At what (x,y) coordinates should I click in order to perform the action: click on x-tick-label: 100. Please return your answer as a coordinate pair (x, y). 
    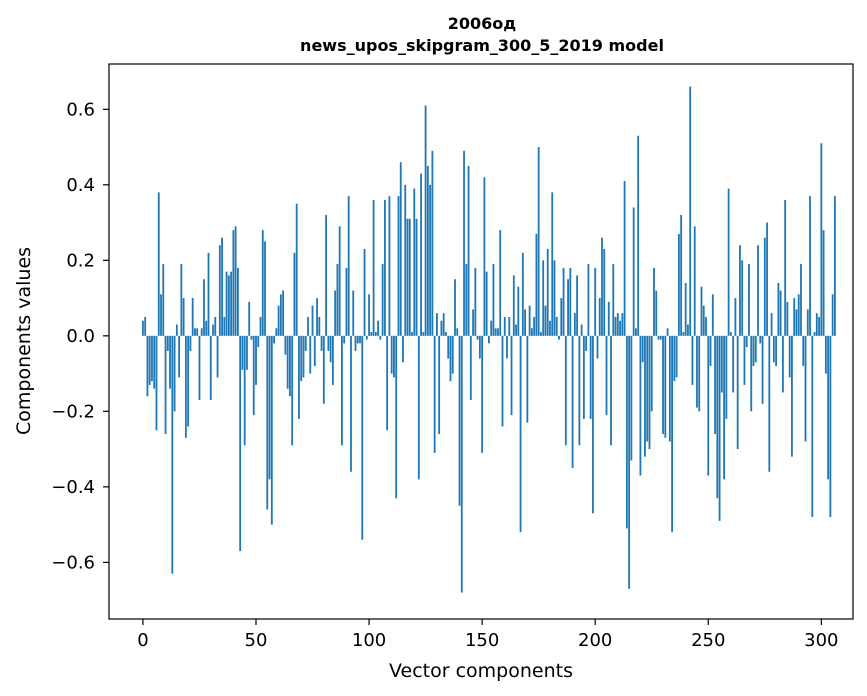
    Looking at the image, I should click on (369, 640).